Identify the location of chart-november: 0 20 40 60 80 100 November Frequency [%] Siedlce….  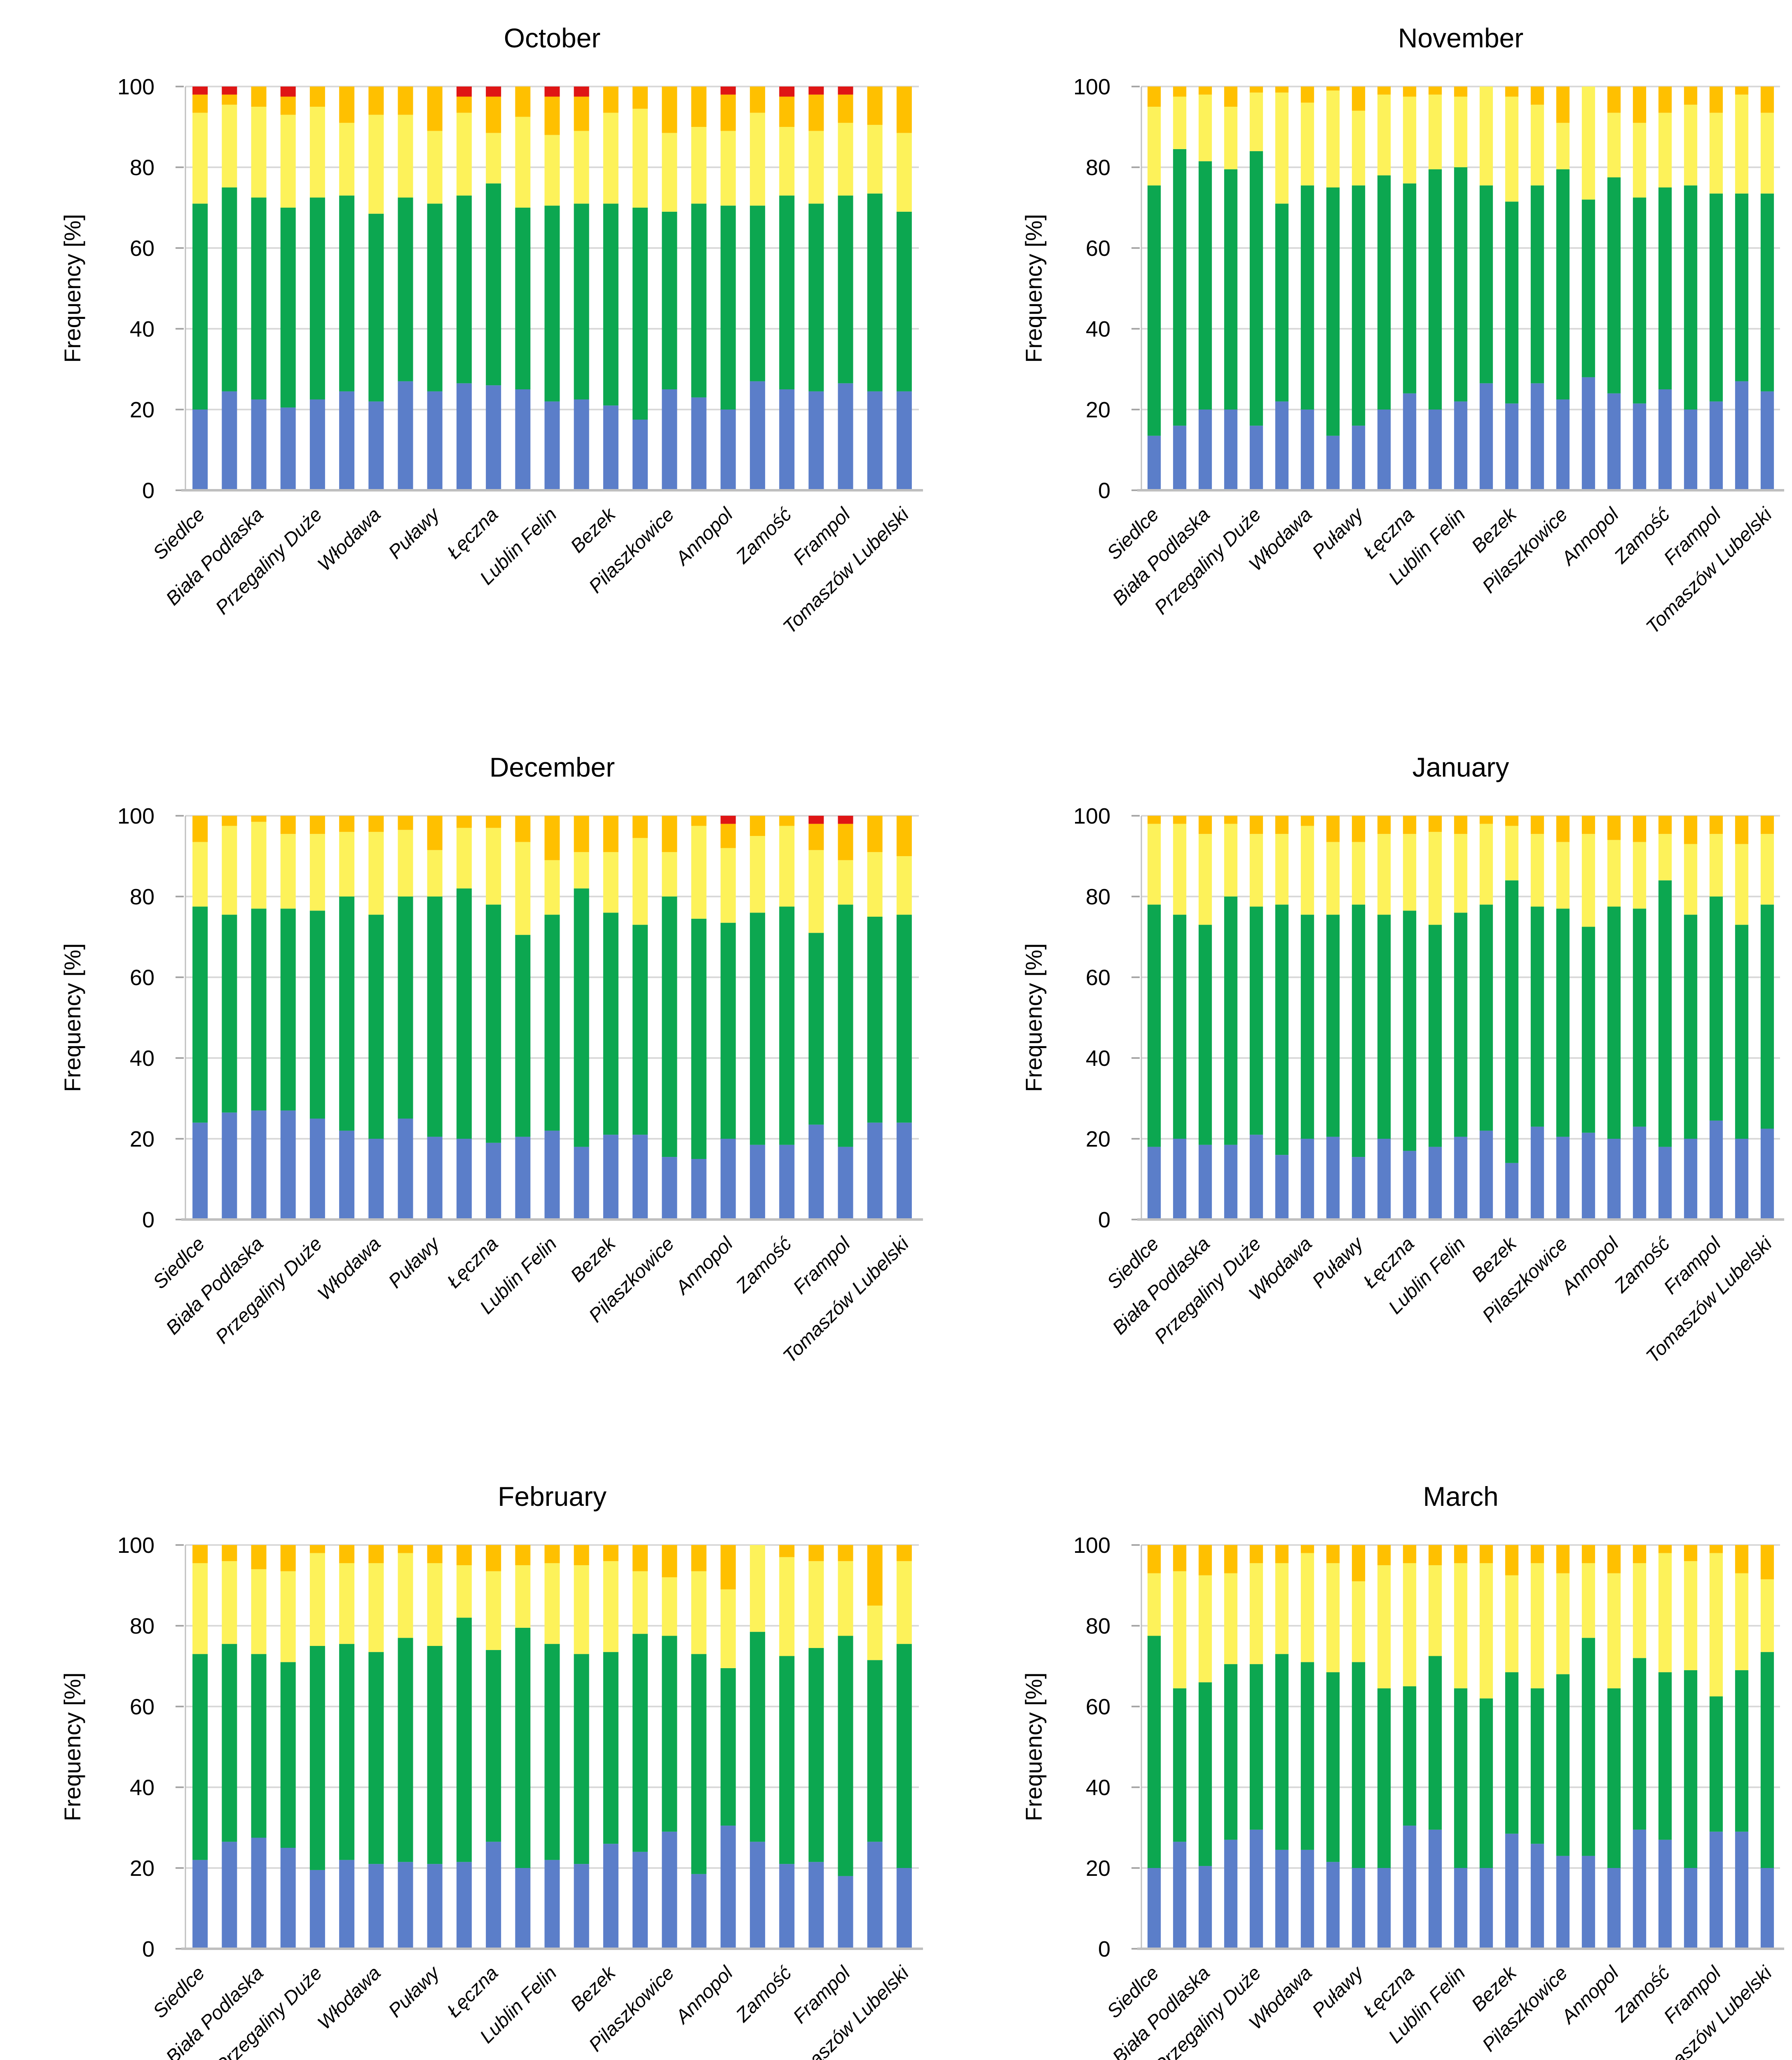
(1402, 330).